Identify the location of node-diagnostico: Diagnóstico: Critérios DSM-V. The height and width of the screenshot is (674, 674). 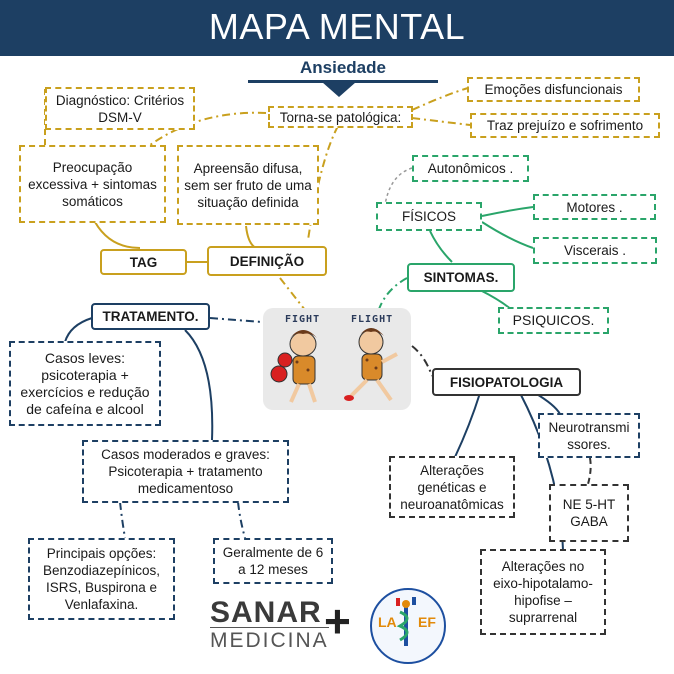
(120, 108).